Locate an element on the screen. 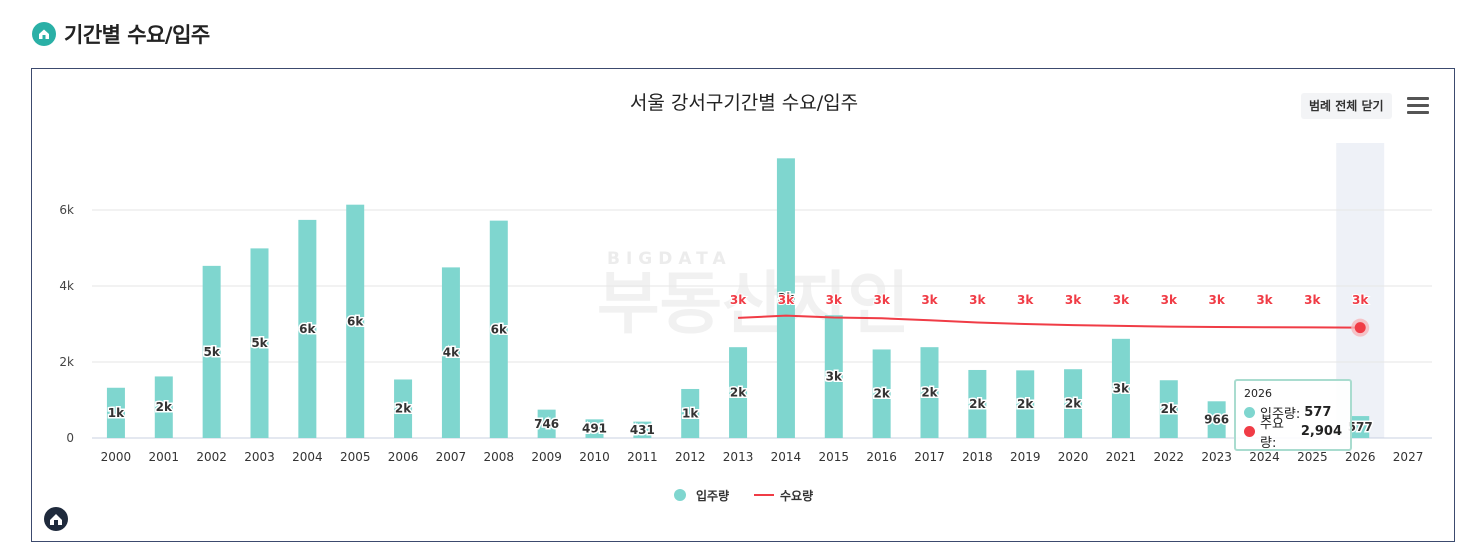 The width and height of the screenshot is (1464, 549). x-tick-label: 2008 is located at coordinates (499, 457).